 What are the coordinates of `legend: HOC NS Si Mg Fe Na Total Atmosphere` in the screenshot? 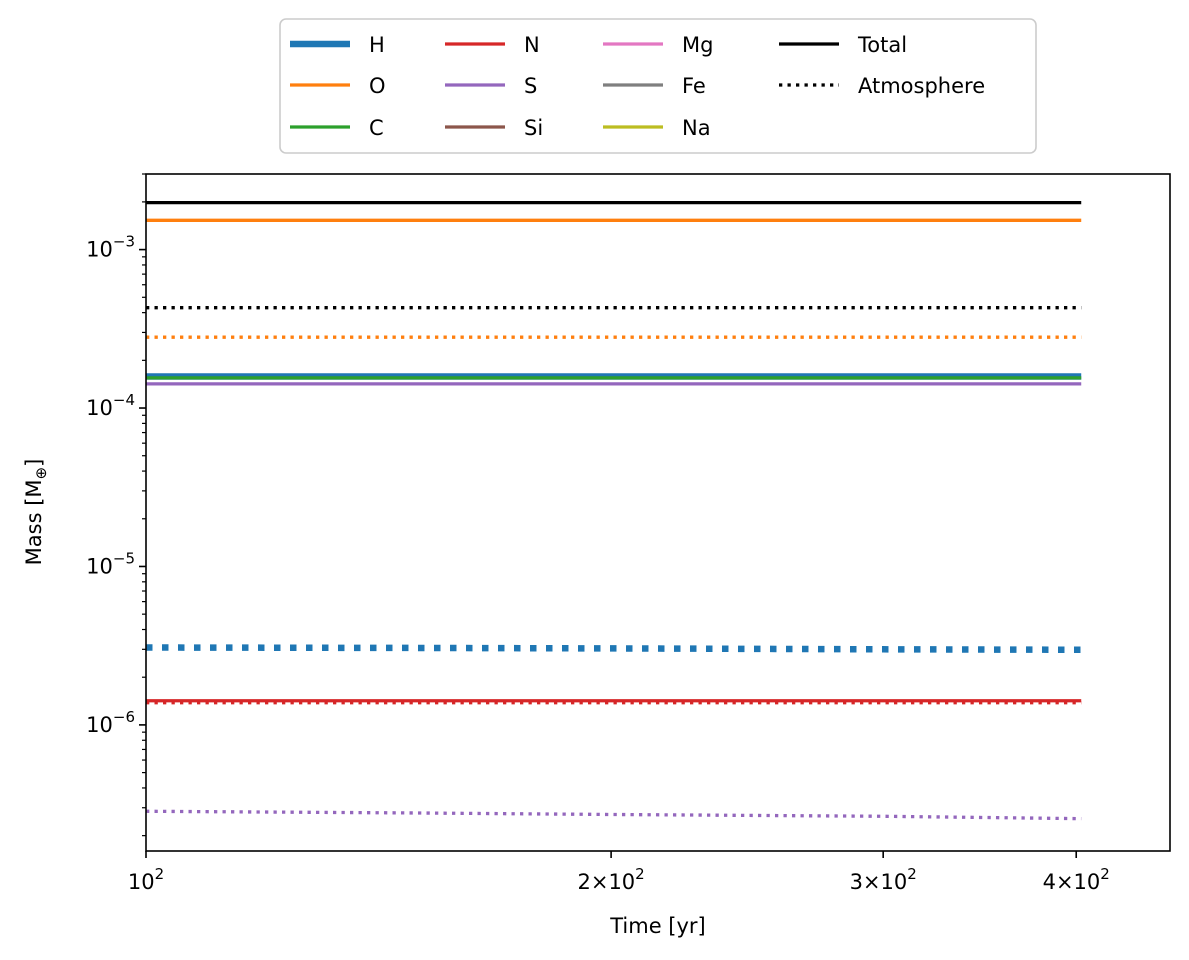 It's located at (658, 86).